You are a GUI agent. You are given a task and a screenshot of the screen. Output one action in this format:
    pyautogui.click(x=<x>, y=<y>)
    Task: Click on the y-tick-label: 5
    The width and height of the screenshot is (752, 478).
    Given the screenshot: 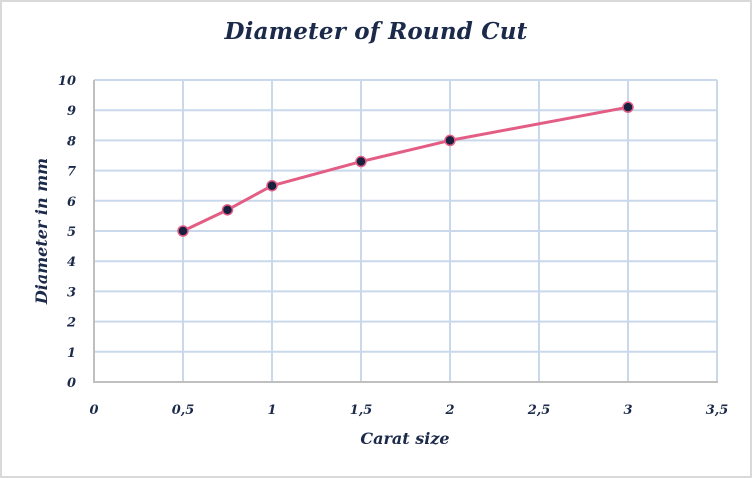 What is the action you would take?
    pyautogui.click(x=71, y=232)
    